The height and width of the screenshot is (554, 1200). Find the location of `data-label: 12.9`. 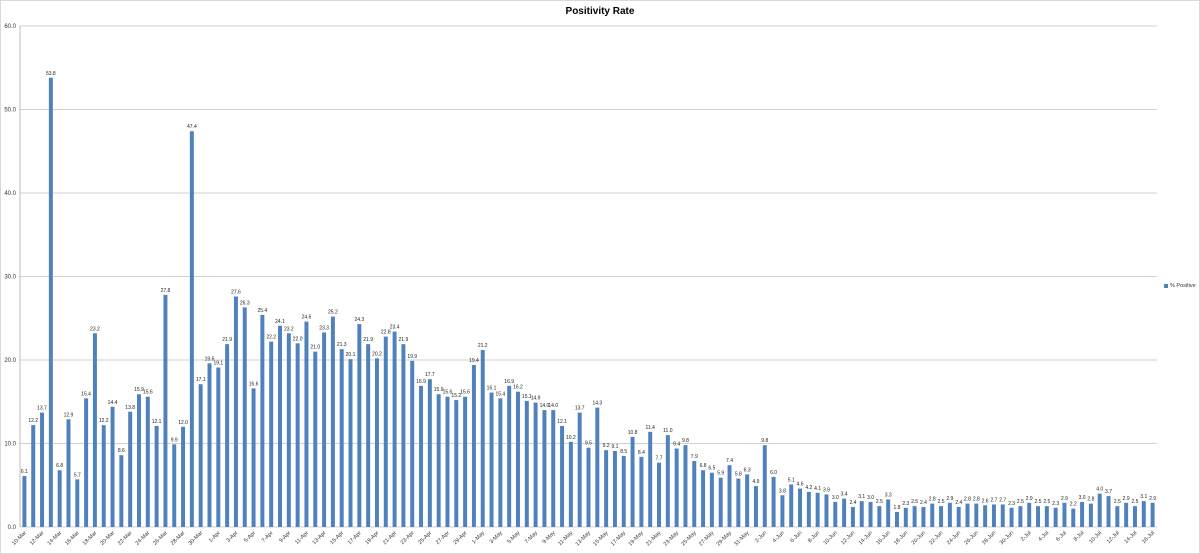

data-label: 12.9 is located at coordinates (69, 415).